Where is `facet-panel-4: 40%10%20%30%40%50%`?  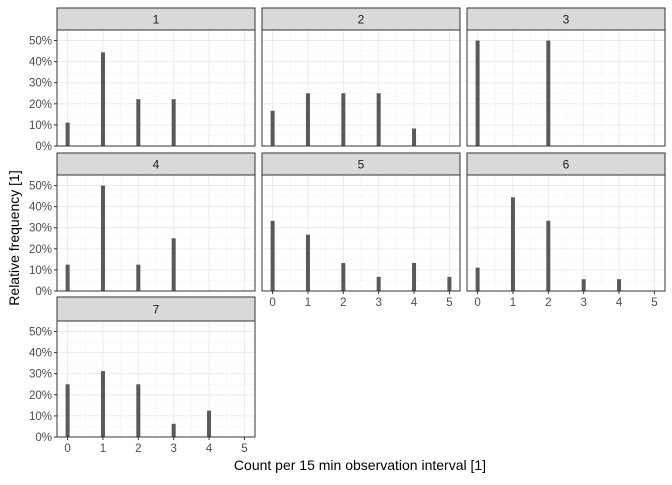
facet-panel-4: 40%10%20%30%40%50% is located at coordinates (142, 225).